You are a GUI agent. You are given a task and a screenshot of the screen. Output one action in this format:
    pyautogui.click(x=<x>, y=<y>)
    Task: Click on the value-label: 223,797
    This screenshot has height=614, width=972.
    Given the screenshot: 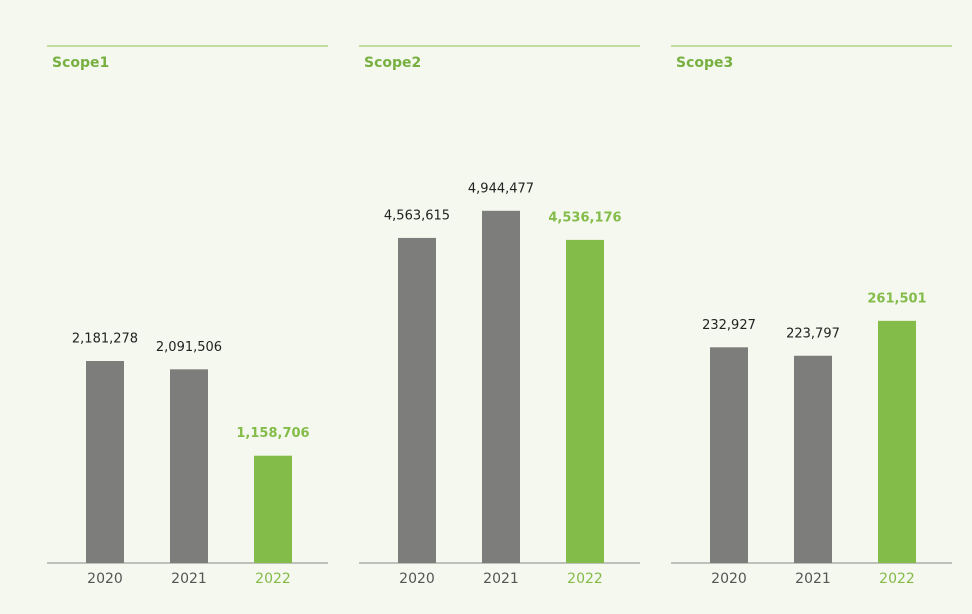 What is the action you would take?
    pyautogui.click(x=813, y=333)
    